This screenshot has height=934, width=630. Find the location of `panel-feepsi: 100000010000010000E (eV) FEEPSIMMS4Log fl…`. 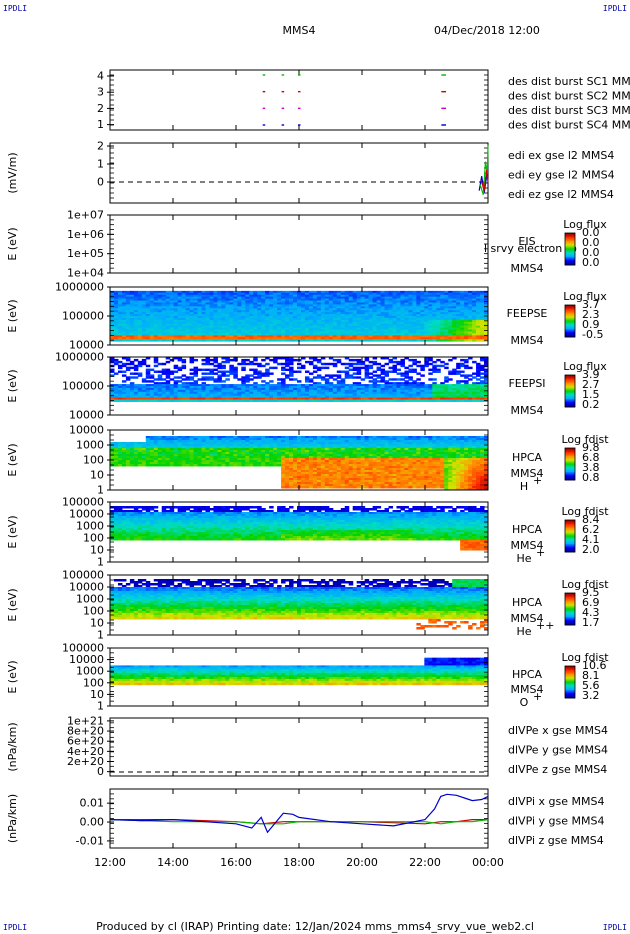

panel-feepsi: 100000010000010000E (eV) FEEPSIMMS4Log fl… is located at coordinates (306, 386).